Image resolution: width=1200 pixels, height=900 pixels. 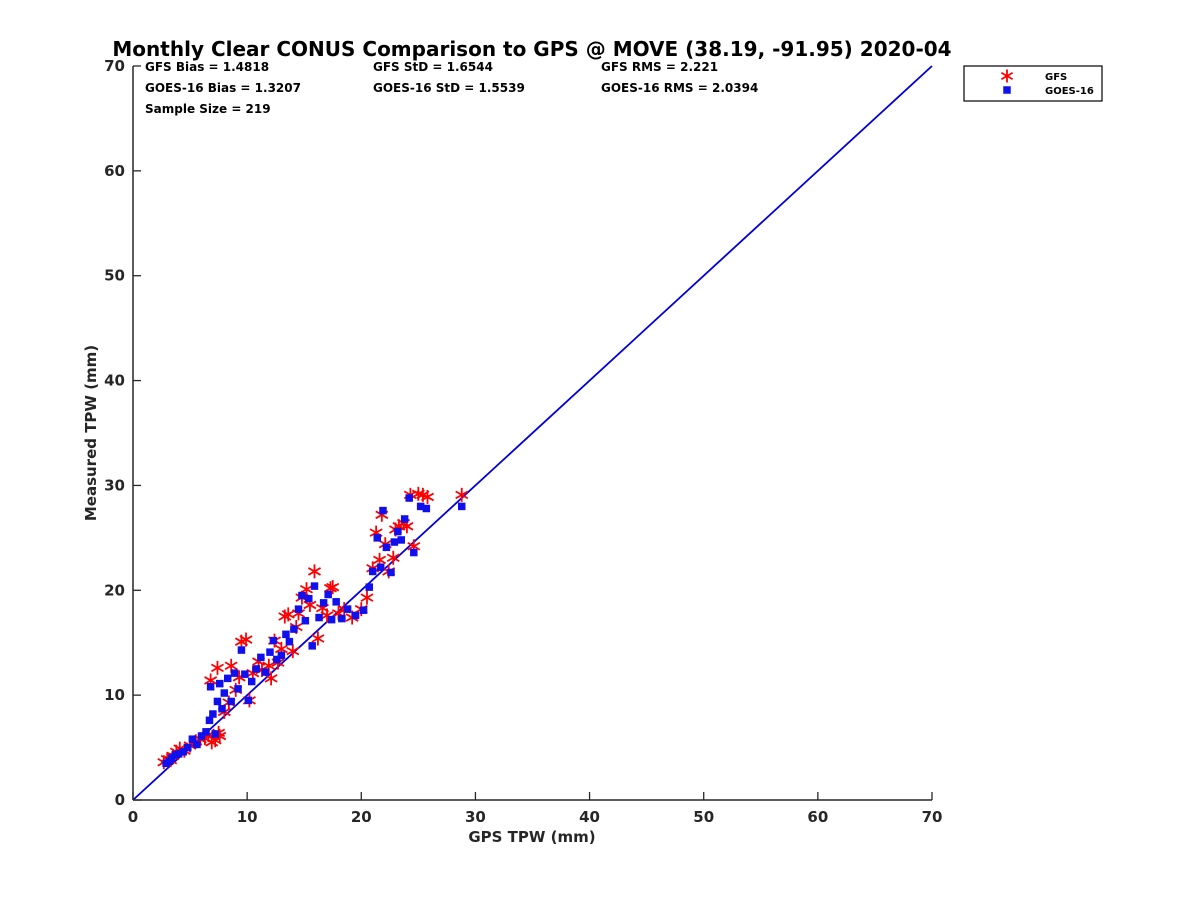 I want to click on series-gfs, so click(x=313, y=628).